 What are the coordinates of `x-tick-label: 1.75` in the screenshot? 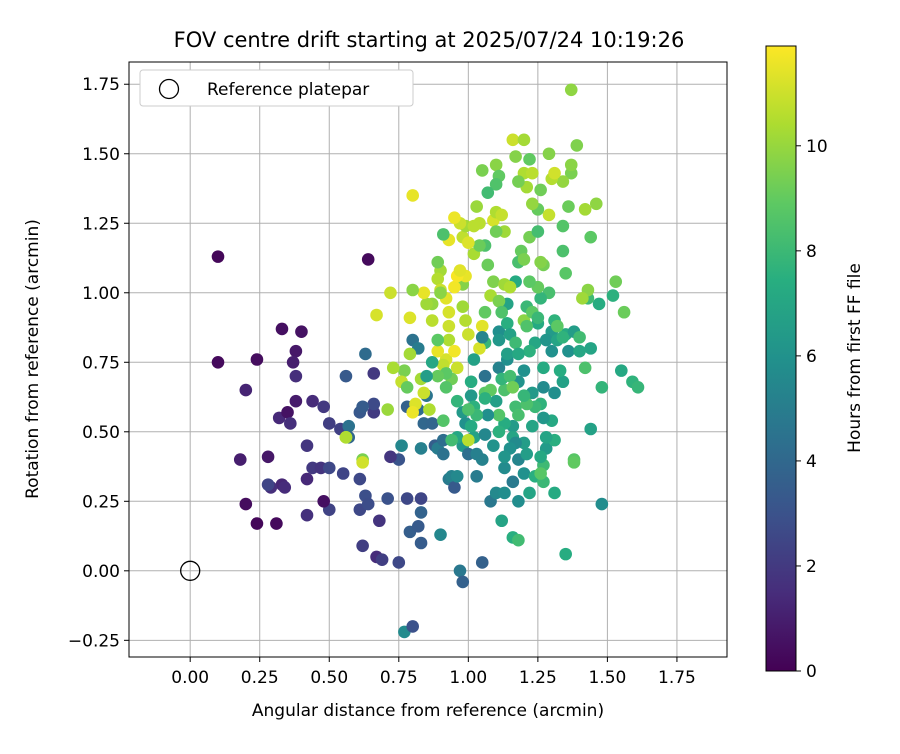 It's located at (677, 678).